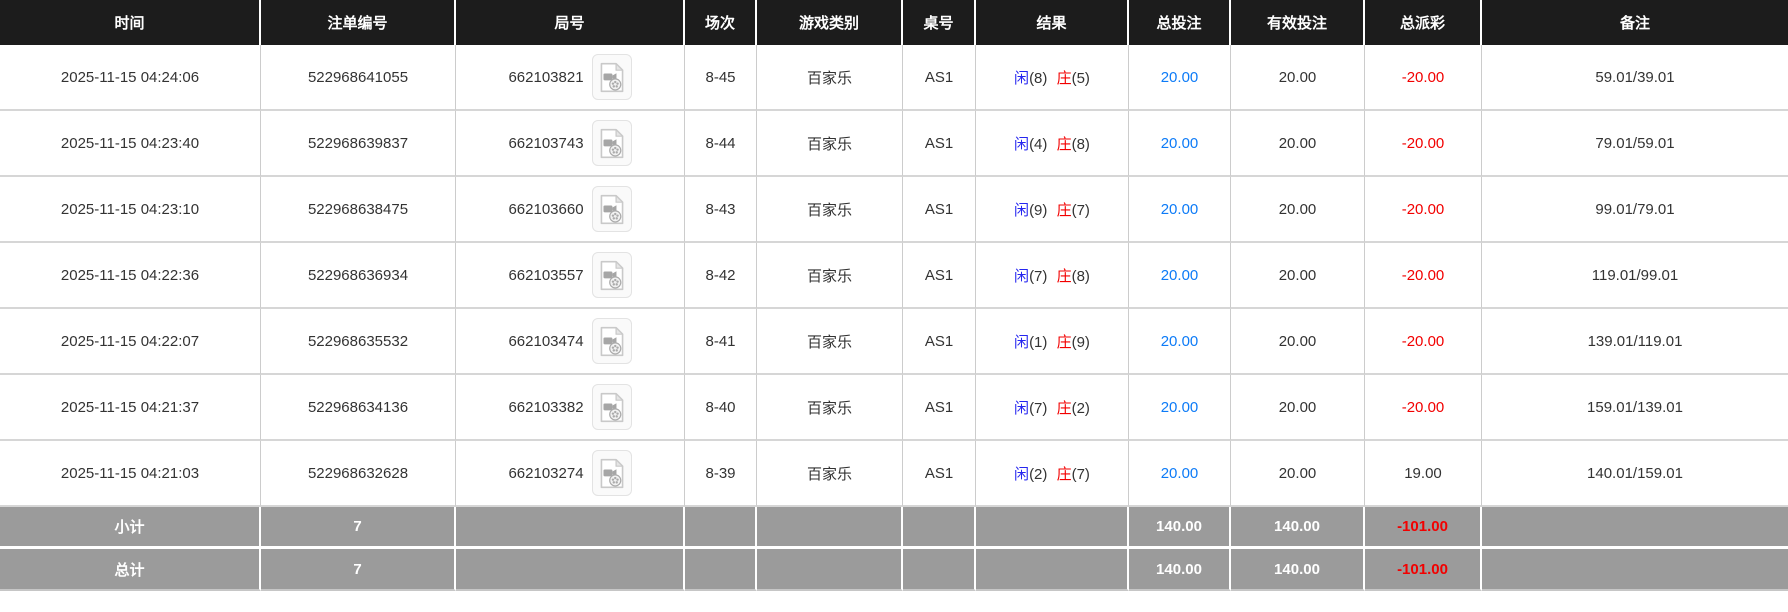  What do you see at coordinates (358, 408) in the screenshot?
I see `bet-id-cell: 522968634136` at bounding box center [358, 408].